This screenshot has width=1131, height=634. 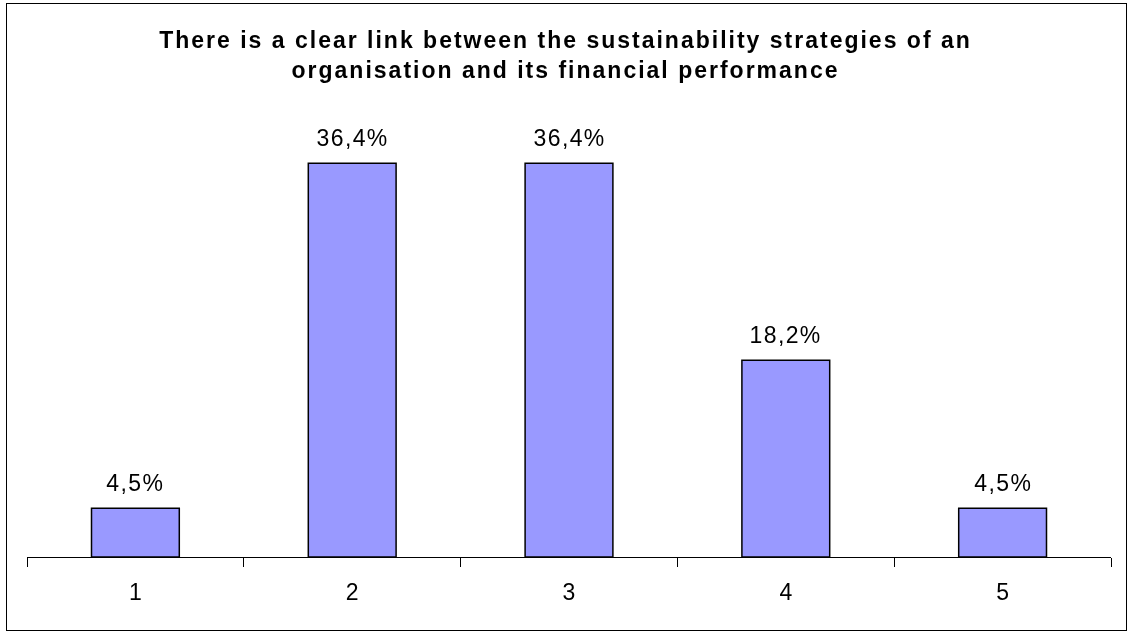 What do you see at coordinates (785, 335) in the screenshot?
I see `data-label: 18,2%` at bounding box center [785, 335].